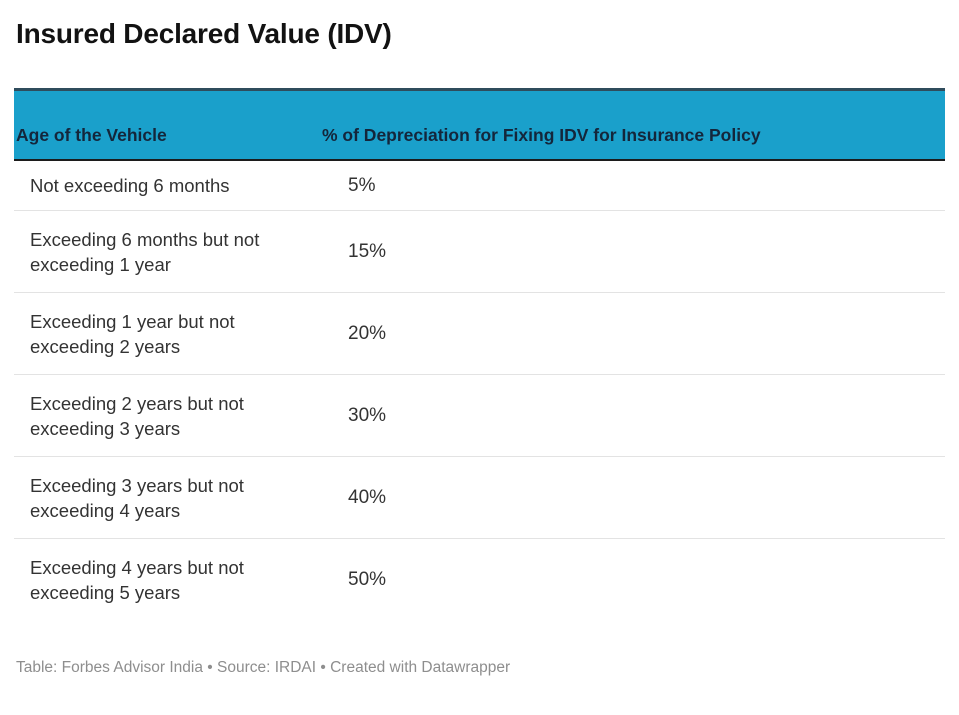 The image size is (959, 715). I want to click on cell-depreciation-value: 5%, so click(362, 185).